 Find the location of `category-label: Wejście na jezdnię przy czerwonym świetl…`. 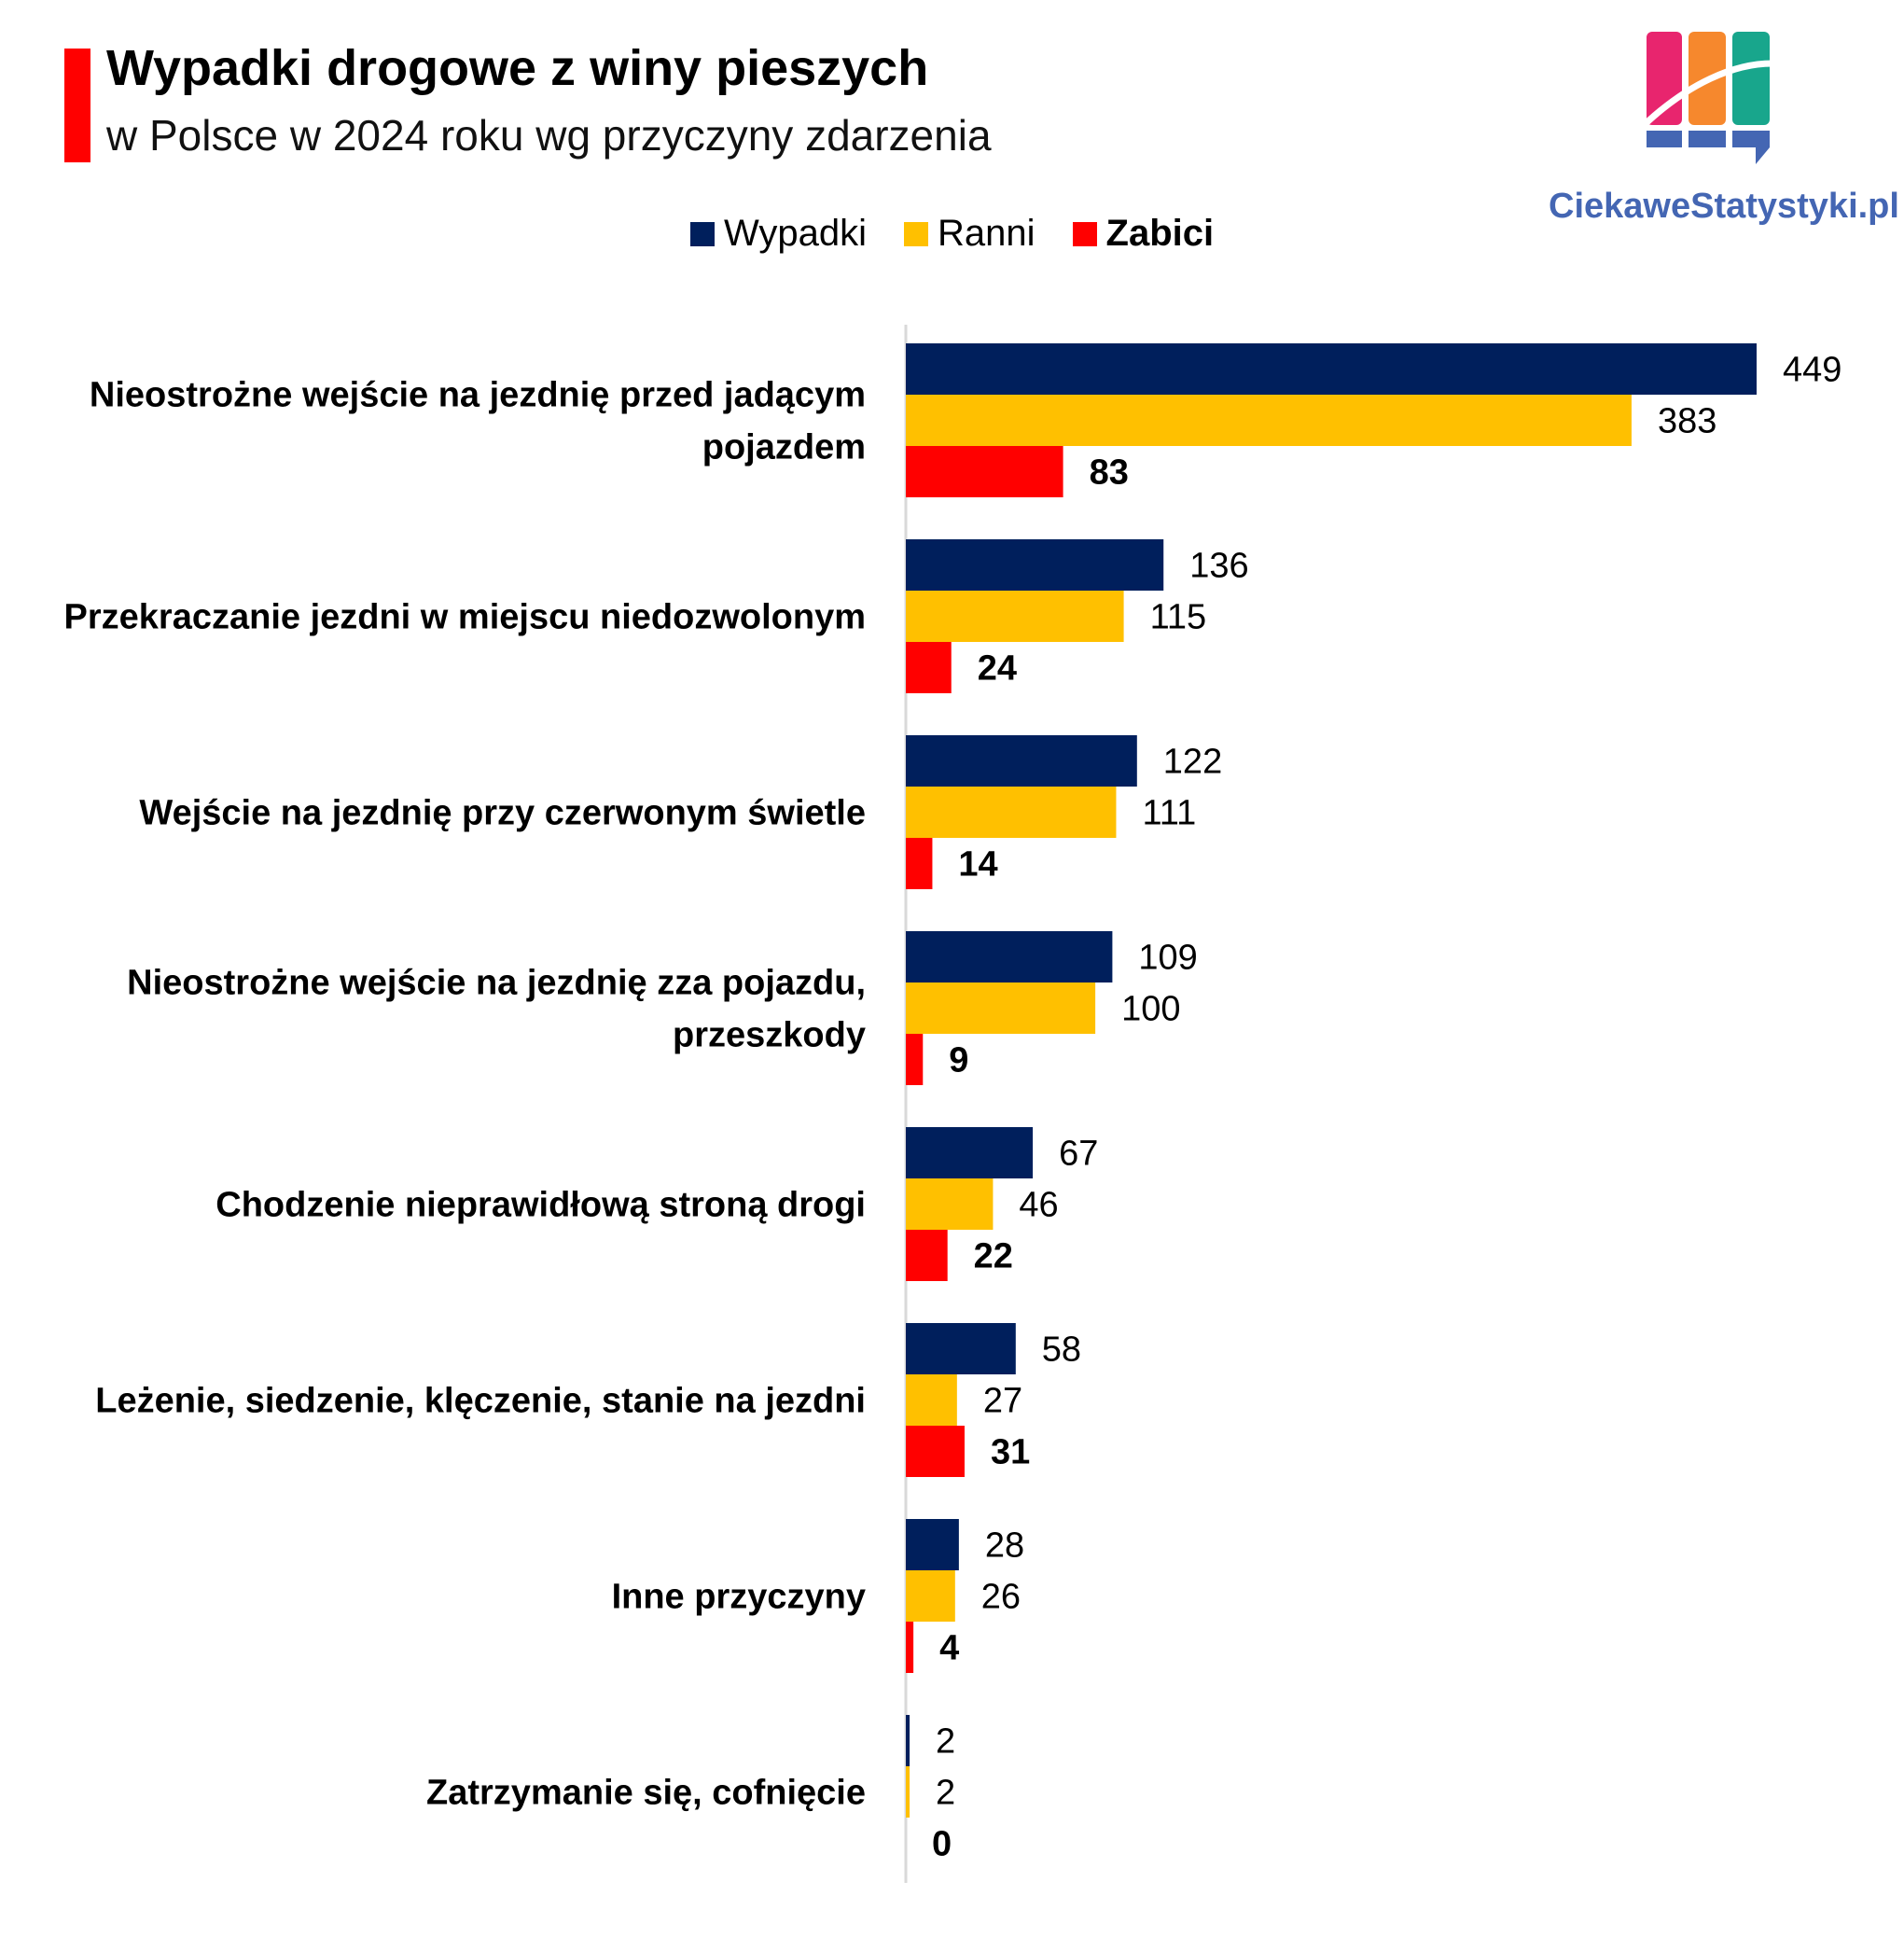

category-label: Wejście na jezdnię przy czerwonym świetl… is located at coordinates (502, 813).